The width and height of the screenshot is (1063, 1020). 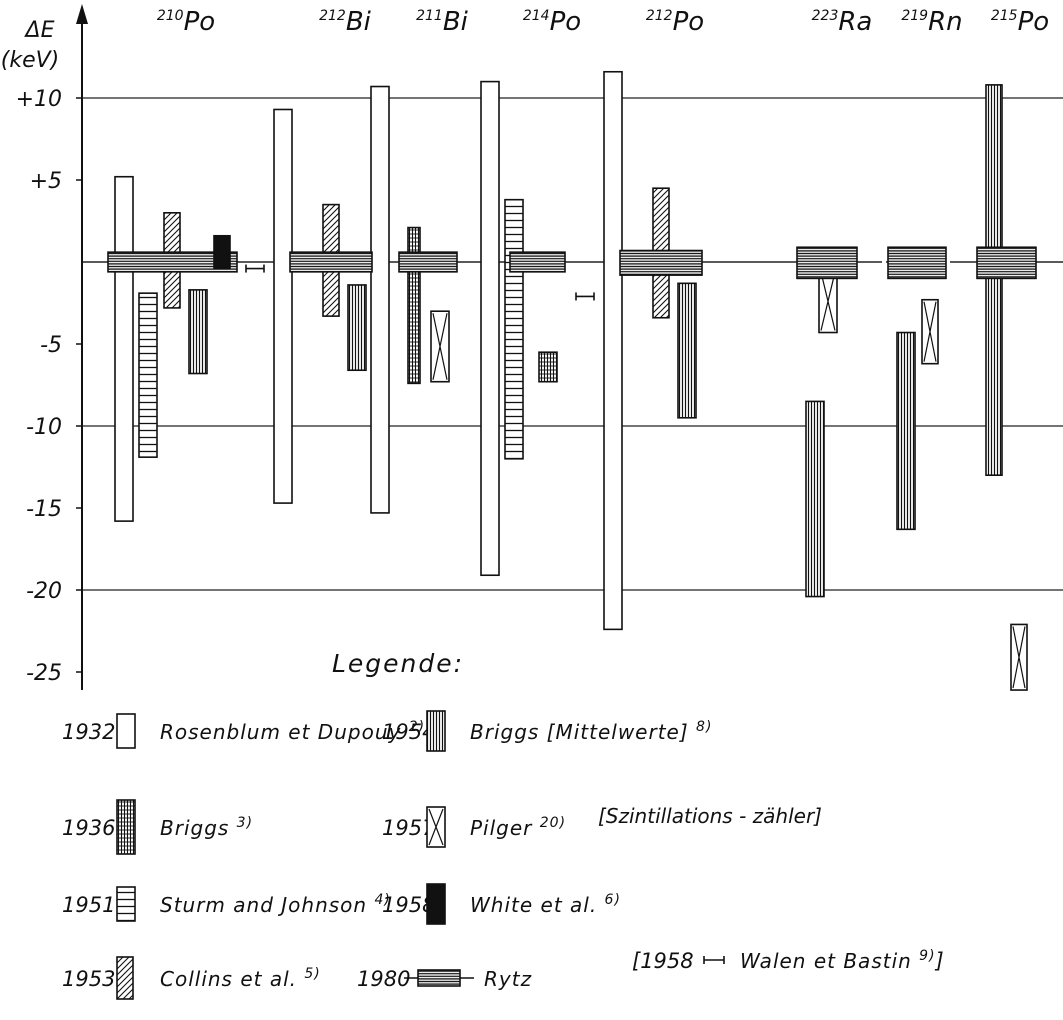 I want to click on y-tick-label: -25, so click(x=44, y=673).